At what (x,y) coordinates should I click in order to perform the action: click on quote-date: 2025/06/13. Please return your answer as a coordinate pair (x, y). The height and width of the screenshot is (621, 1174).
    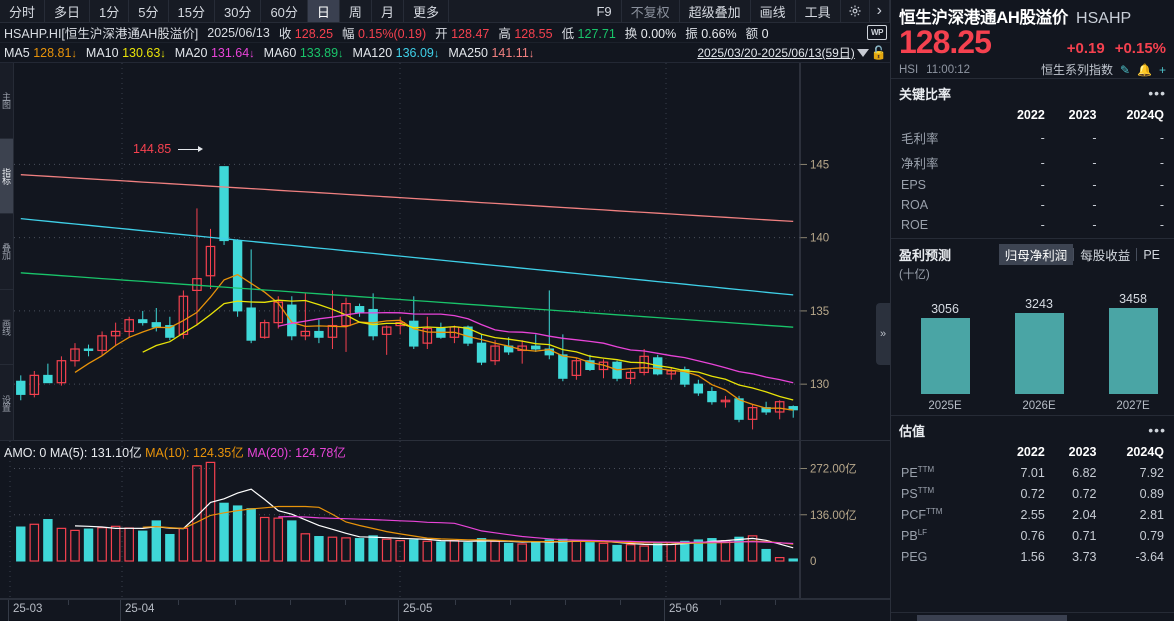
    Looking at the image, I should click on (238, 32).